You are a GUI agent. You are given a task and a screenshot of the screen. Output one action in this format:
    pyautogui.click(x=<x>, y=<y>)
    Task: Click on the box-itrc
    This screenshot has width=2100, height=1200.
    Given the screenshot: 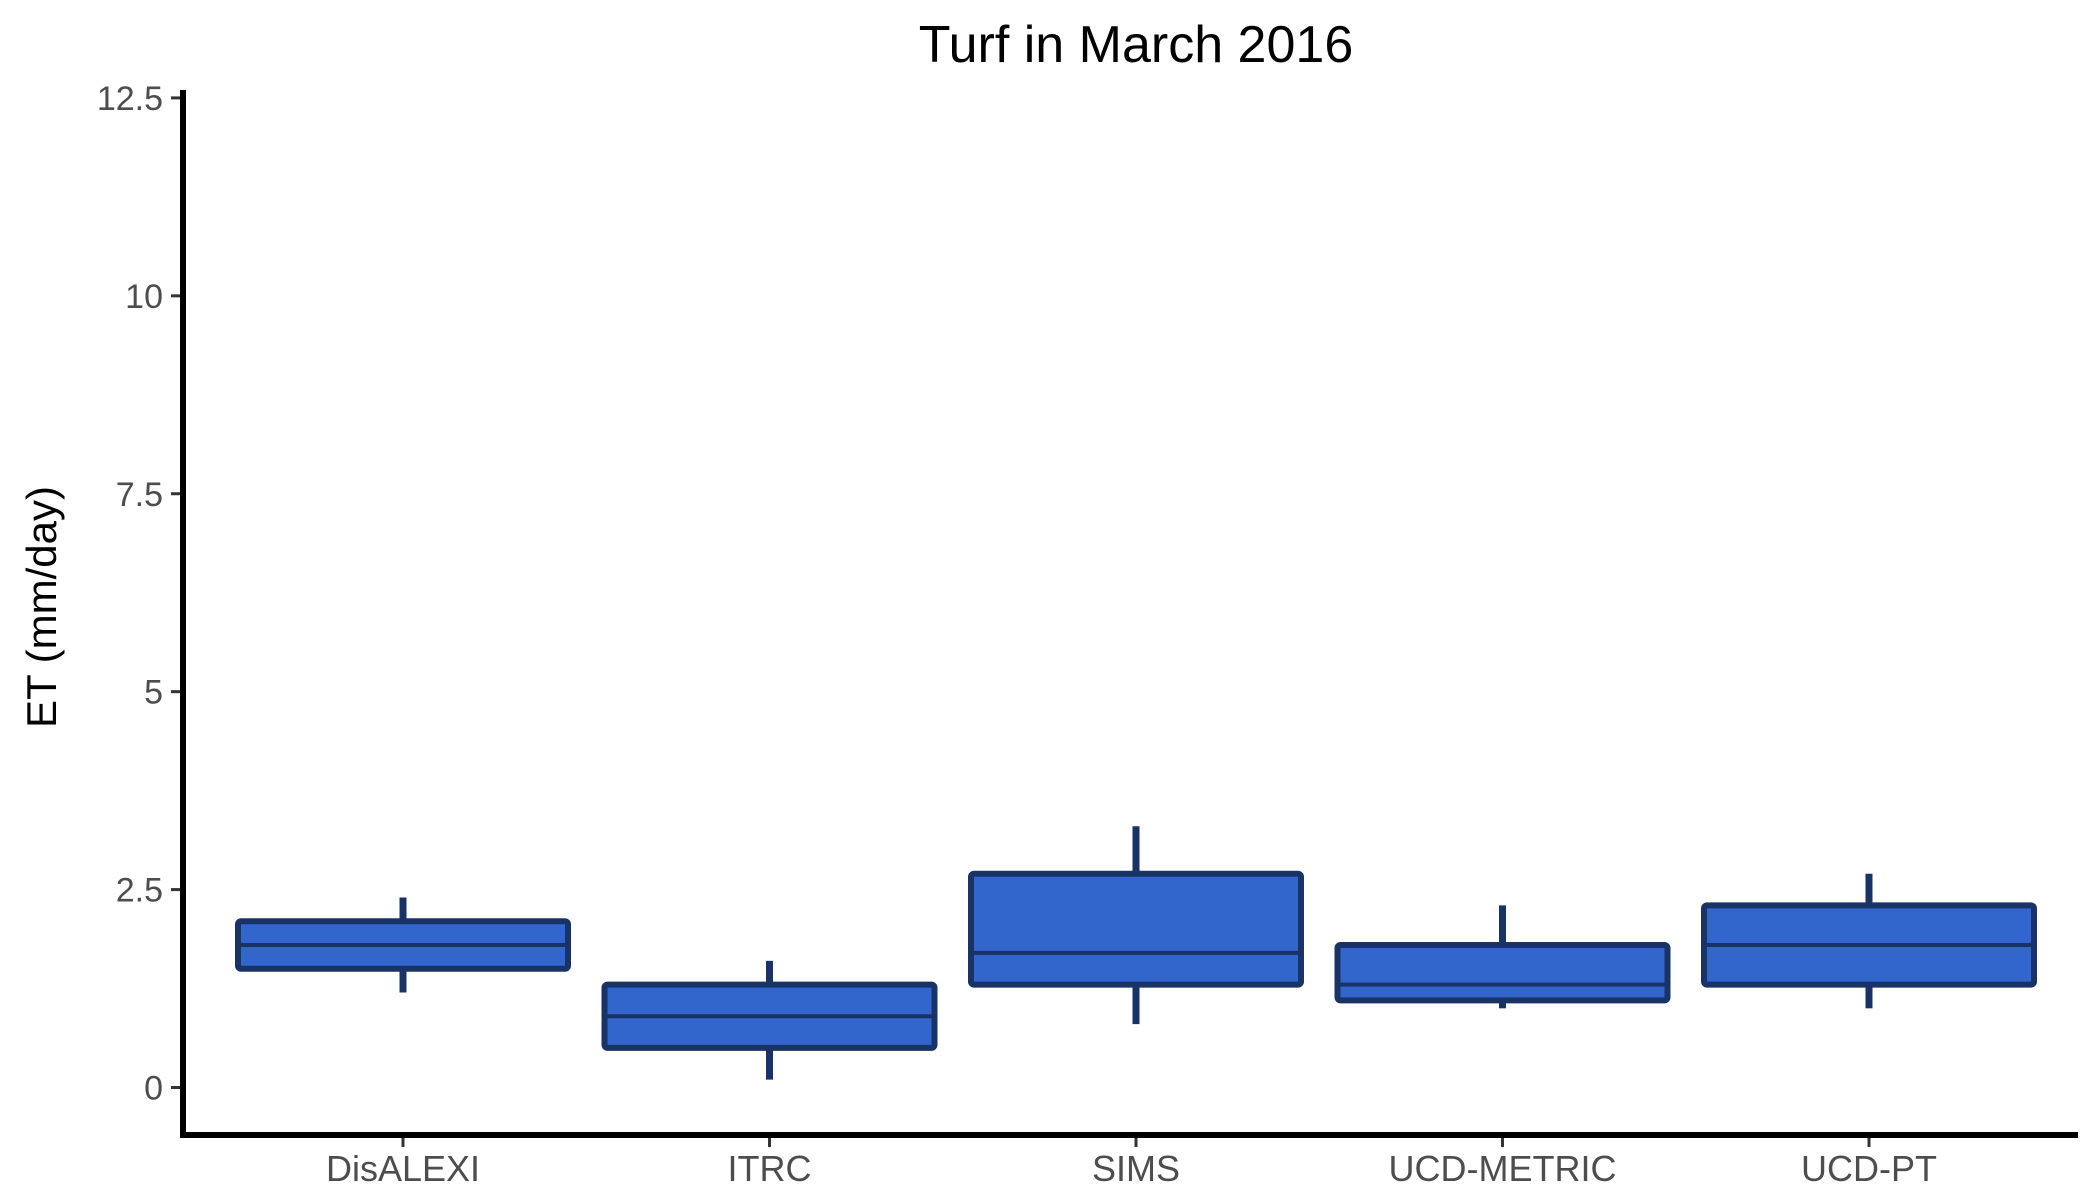 What is the action you would take?
    pyautogui.click(x=769, y=1020)
    